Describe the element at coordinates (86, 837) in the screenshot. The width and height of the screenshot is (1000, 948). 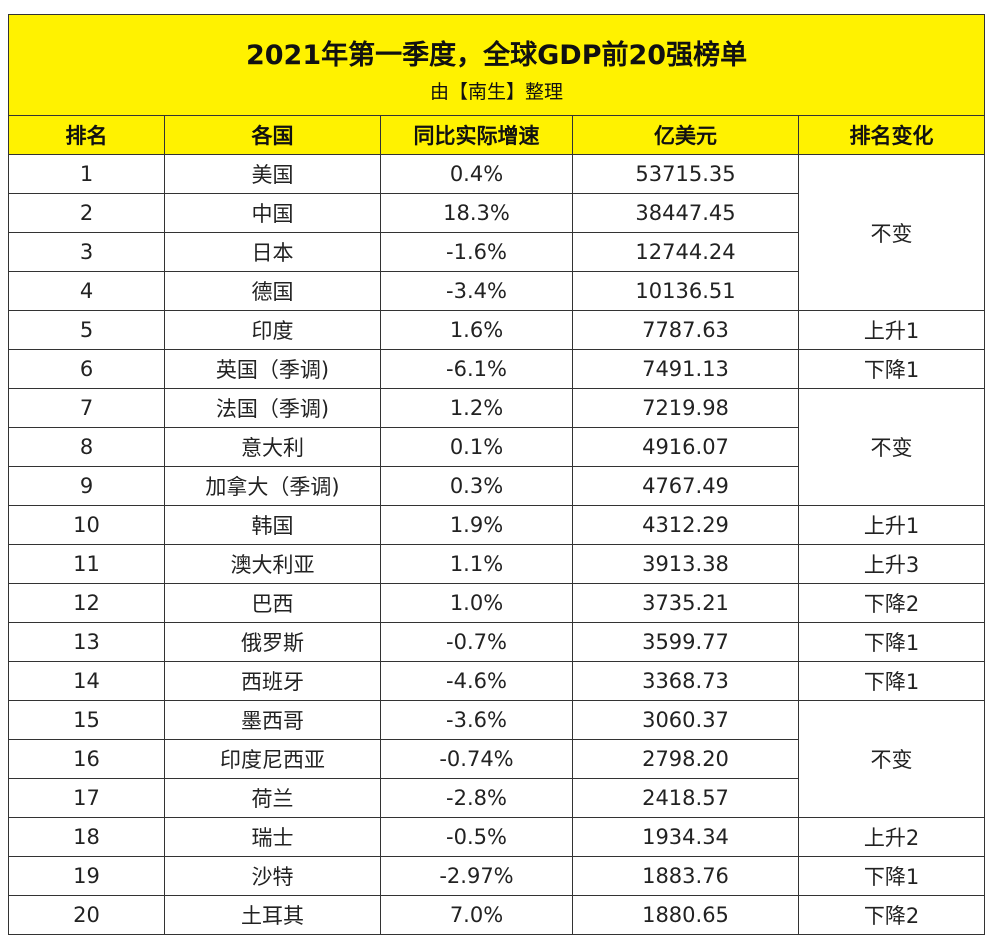
I see `rank-cell: 18` at that location.